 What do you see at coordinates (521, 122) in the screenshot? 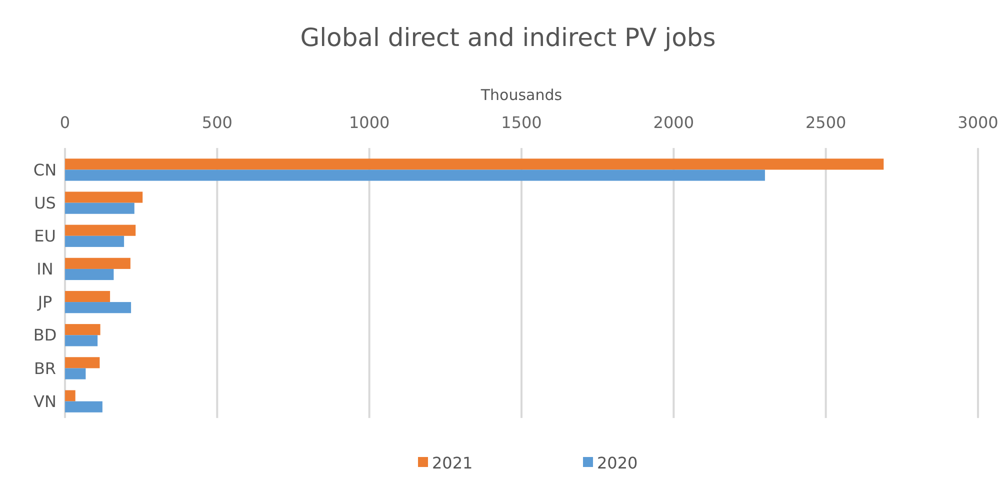
I see `x-tick-label: 1500` at bounding box center [521, 122].